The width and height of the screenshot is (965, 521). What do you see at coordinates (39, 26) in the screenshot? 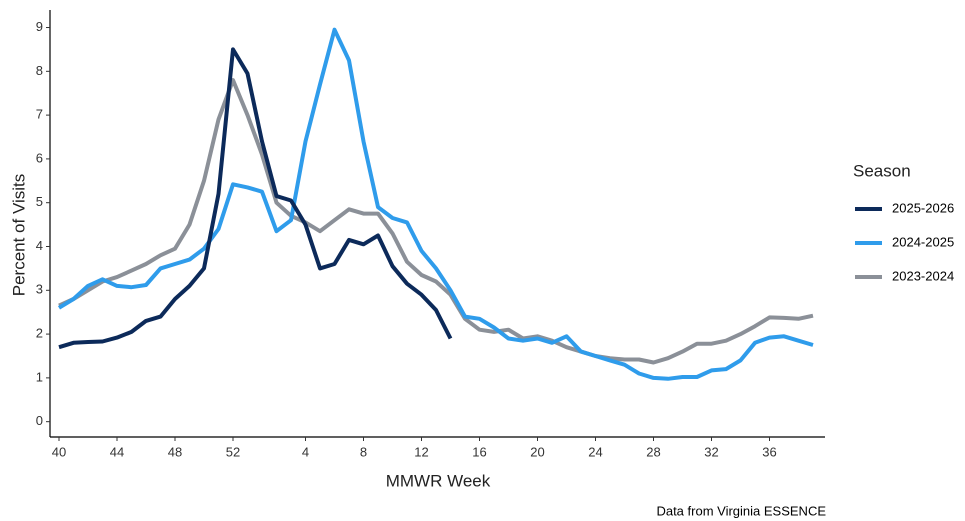
I see `y-tick-label: 9` at bounding box center [39, 26].